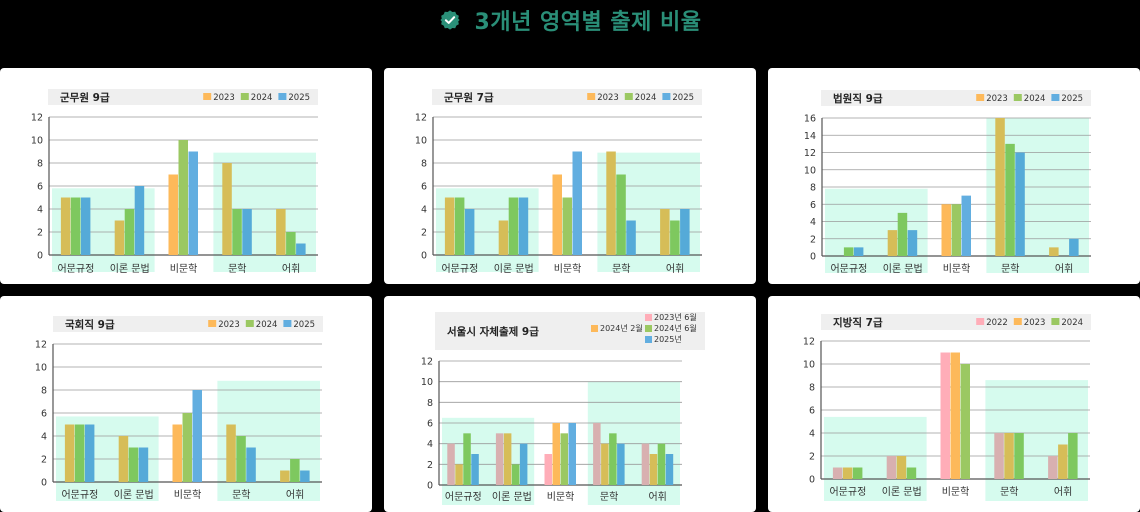  I want to click on y-tick-label: 6, so click(44, 414).